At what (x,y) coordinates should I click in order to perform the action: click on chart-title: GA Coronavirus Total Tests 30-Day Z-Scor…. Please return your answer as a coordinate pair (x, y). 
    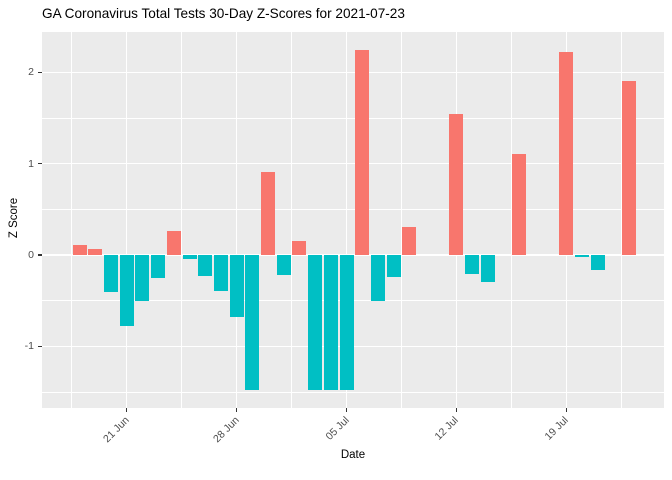
    Looking at the image, I should click on (223, 13).